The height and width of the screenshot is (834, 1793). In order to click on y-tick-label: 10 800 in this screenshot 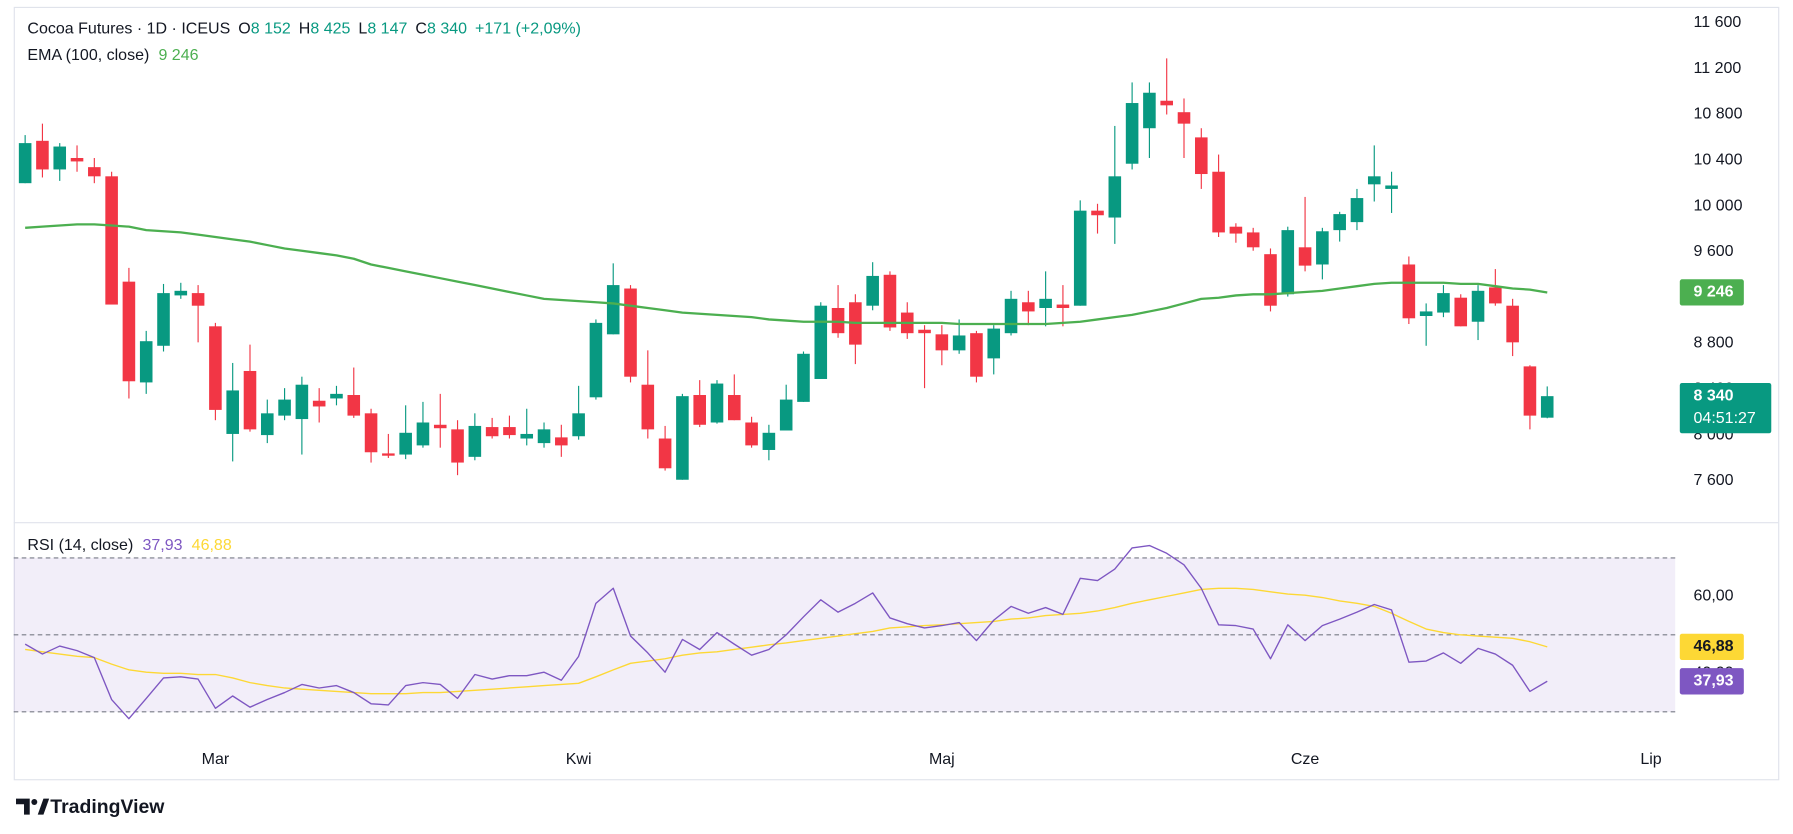, I will do `click(1718, 114)`.